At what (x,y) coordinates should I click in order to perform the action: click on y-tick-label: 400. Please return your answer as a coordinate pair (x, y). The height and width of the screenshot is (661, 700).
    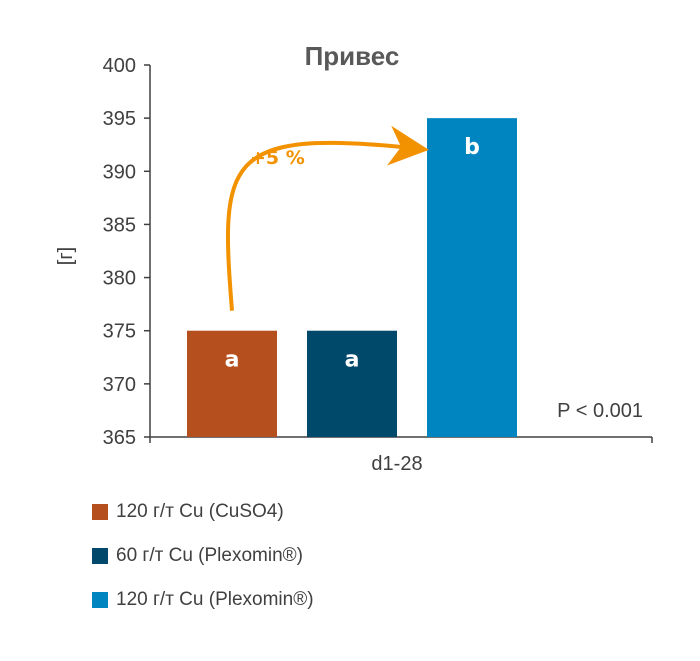
    Looking at the image, I should click on (119, 66).